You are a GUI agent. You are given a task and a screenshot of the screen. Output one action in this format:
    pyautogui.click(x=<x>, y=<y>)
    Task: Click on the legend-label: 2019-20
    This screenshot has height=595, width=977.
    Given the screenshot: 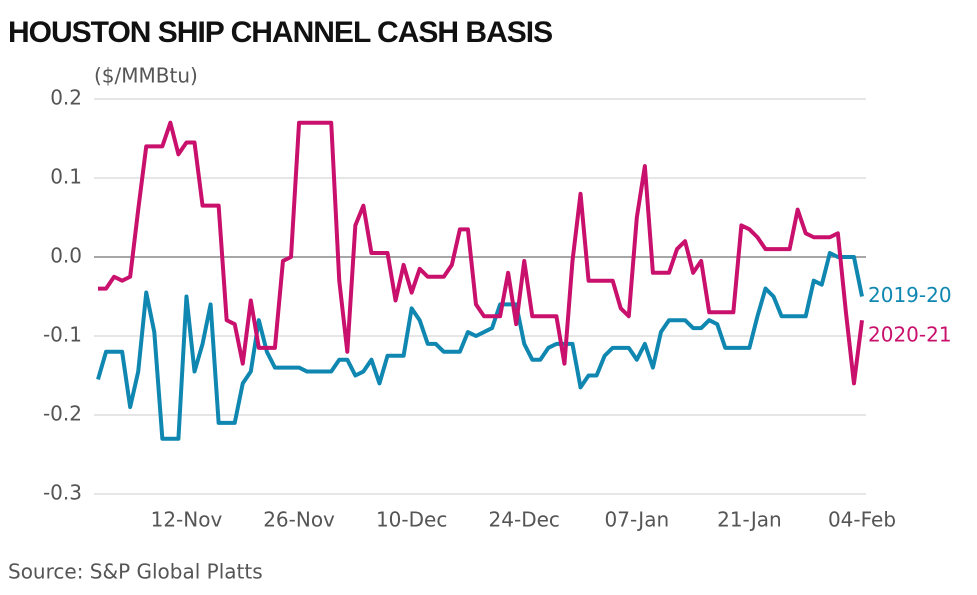 What is the action you would take?
    pyautogui.click(x=910, y=295)
    